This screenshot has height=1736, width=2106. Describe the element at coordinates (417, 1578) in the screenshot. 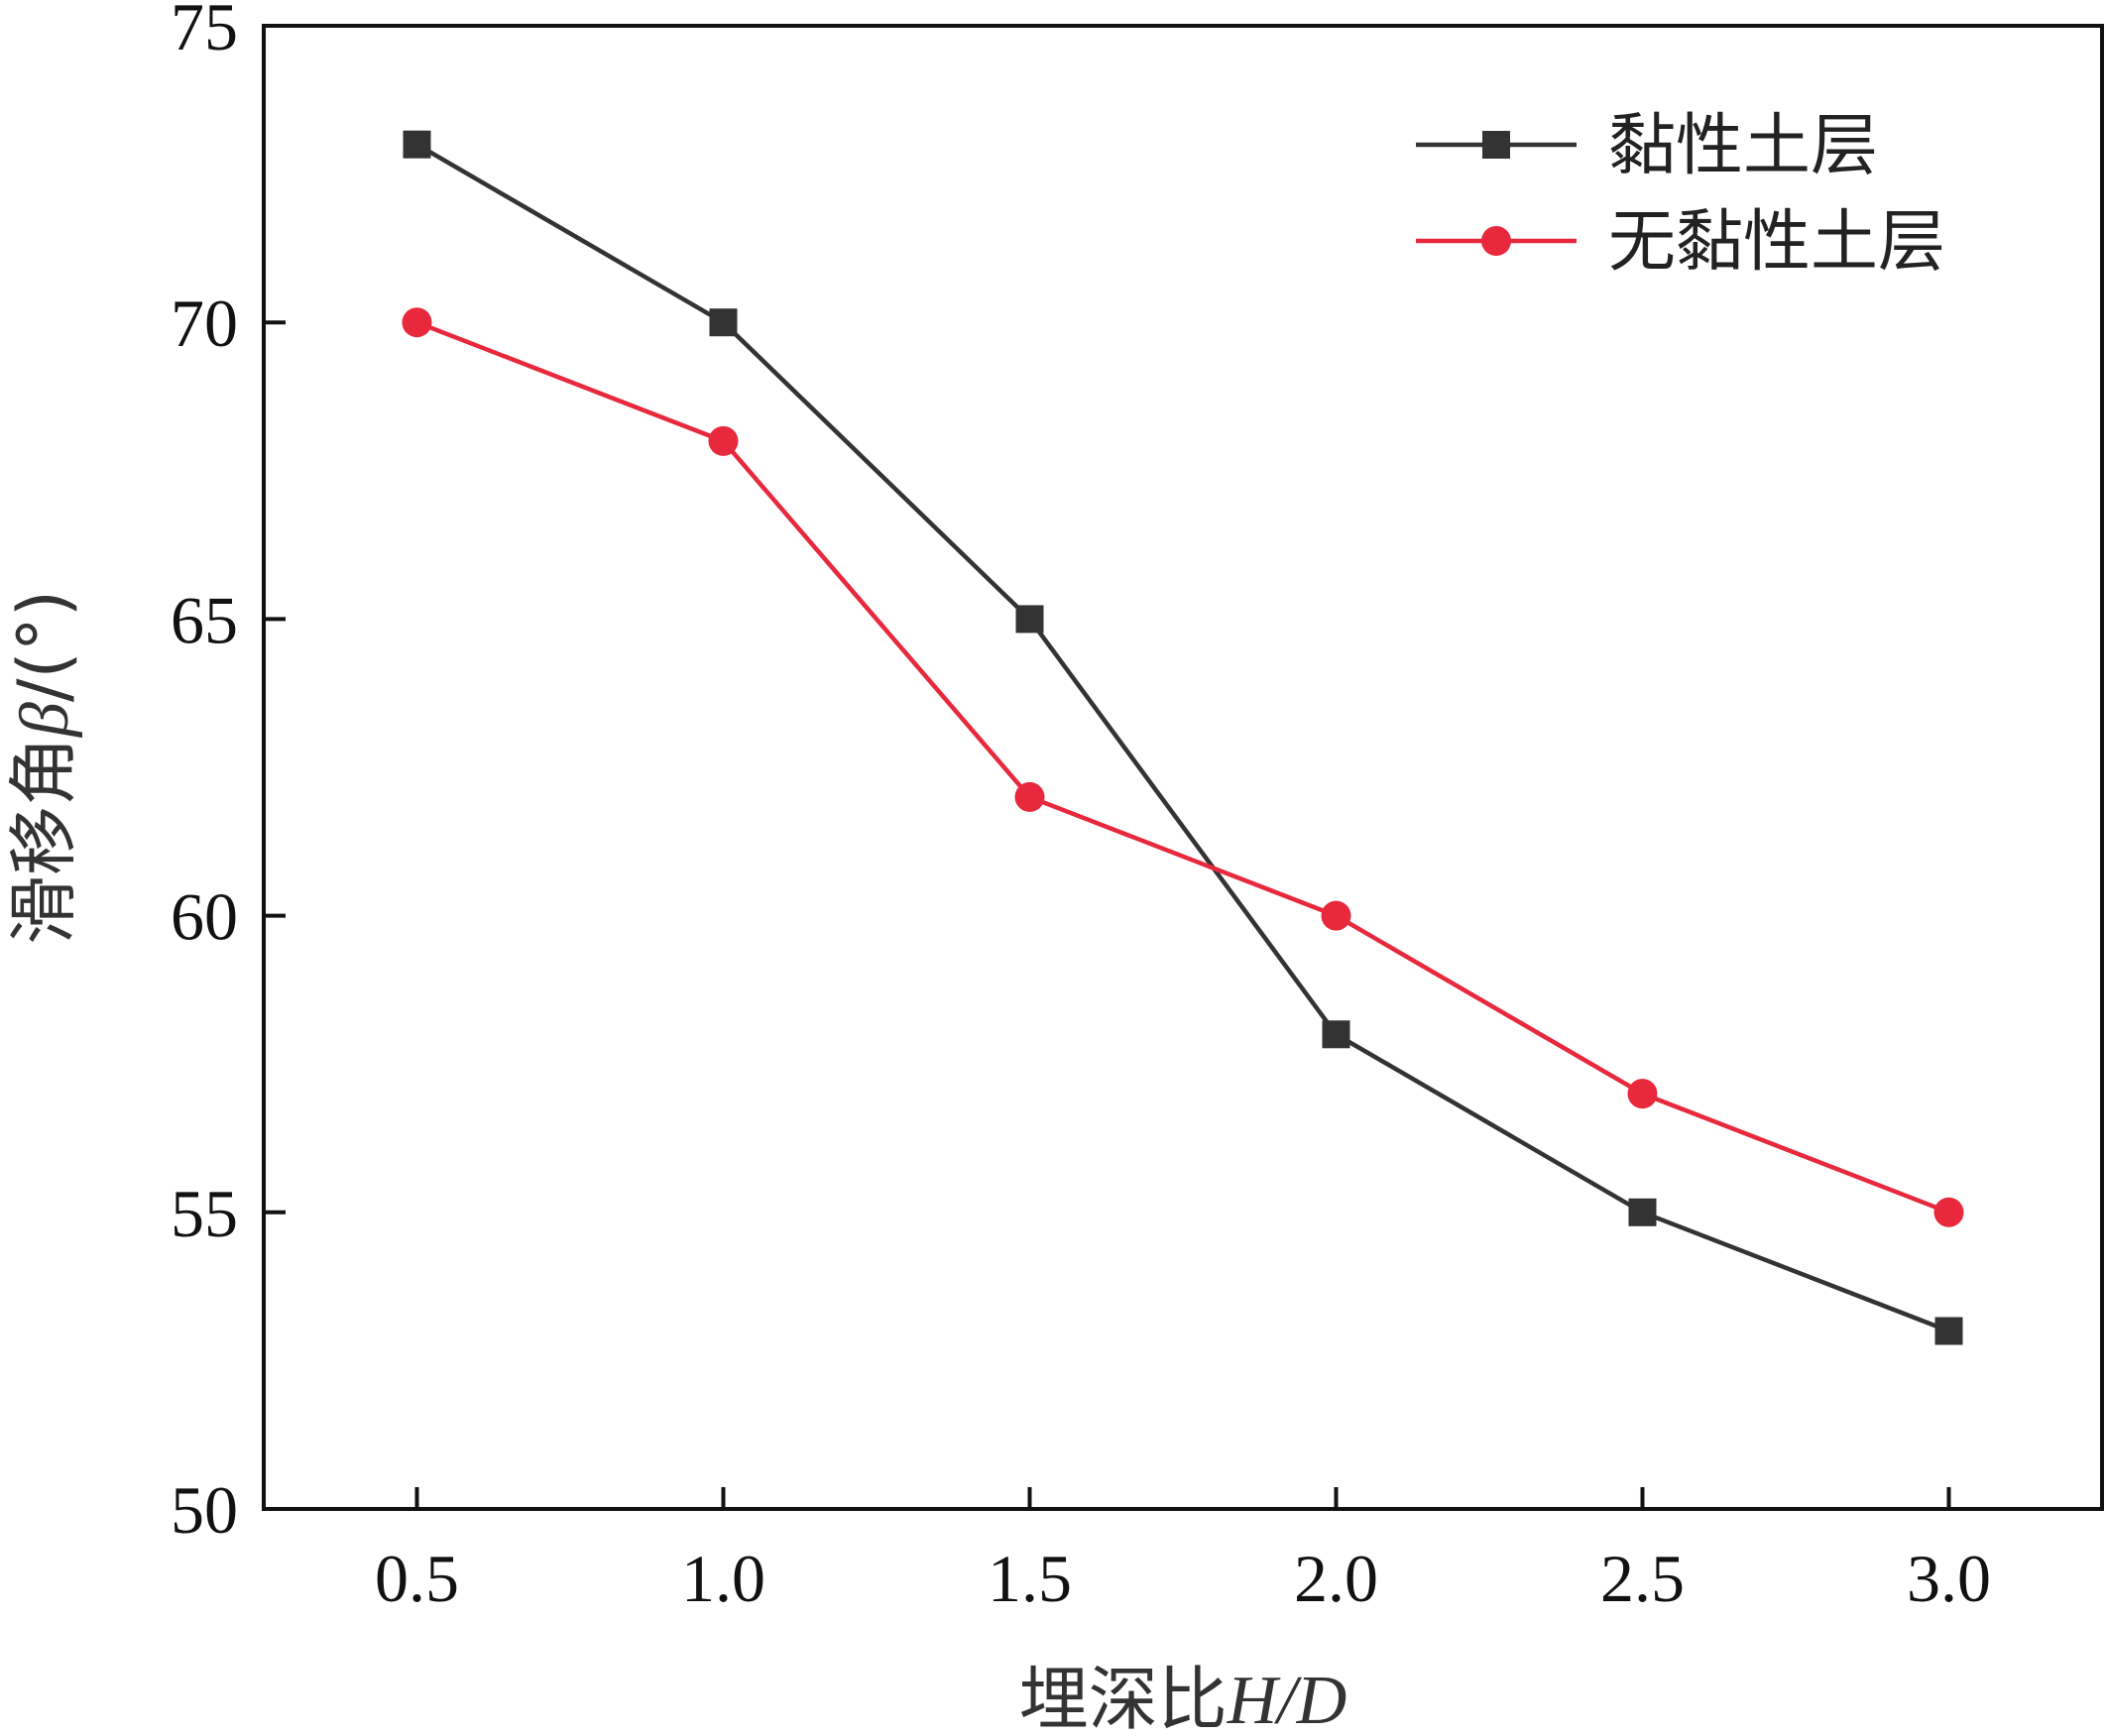

I see `x-tick-label: 0.5` at that location.